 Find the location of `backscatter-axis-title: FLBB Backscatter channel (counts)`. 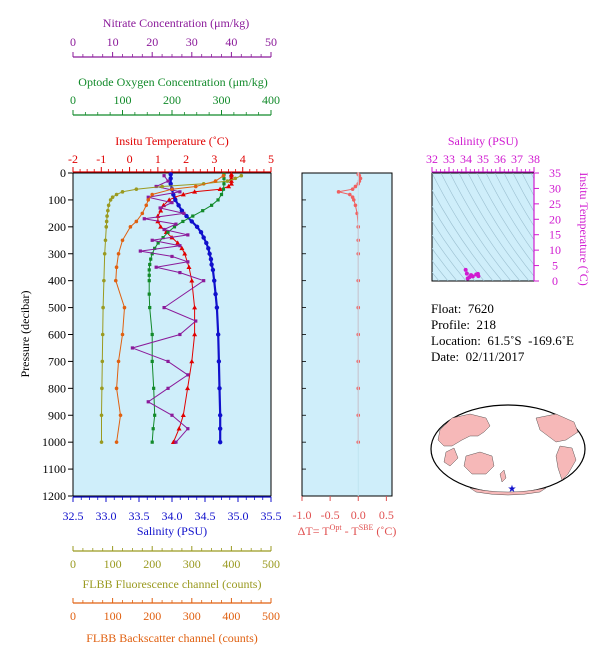

backscatter-axis-title: FLBB Backscatter channel (counts) is located at coordinates (172, 638).